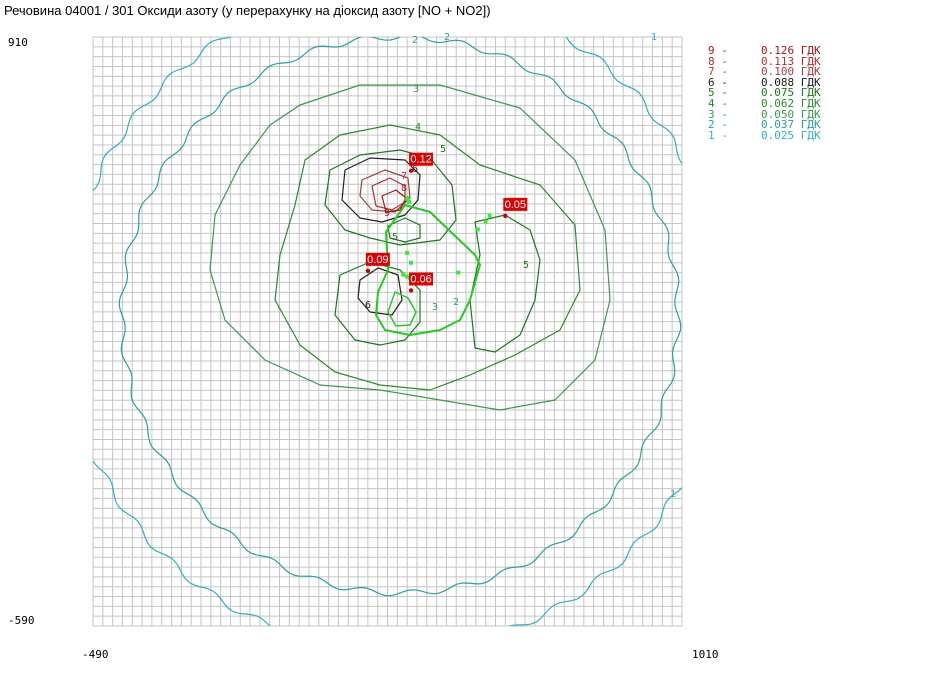 This screenshot has width=949, height=684. Describe the element at coordinates (777, 72) in the screenshot. I see `legend-value: 0.100` at that location.